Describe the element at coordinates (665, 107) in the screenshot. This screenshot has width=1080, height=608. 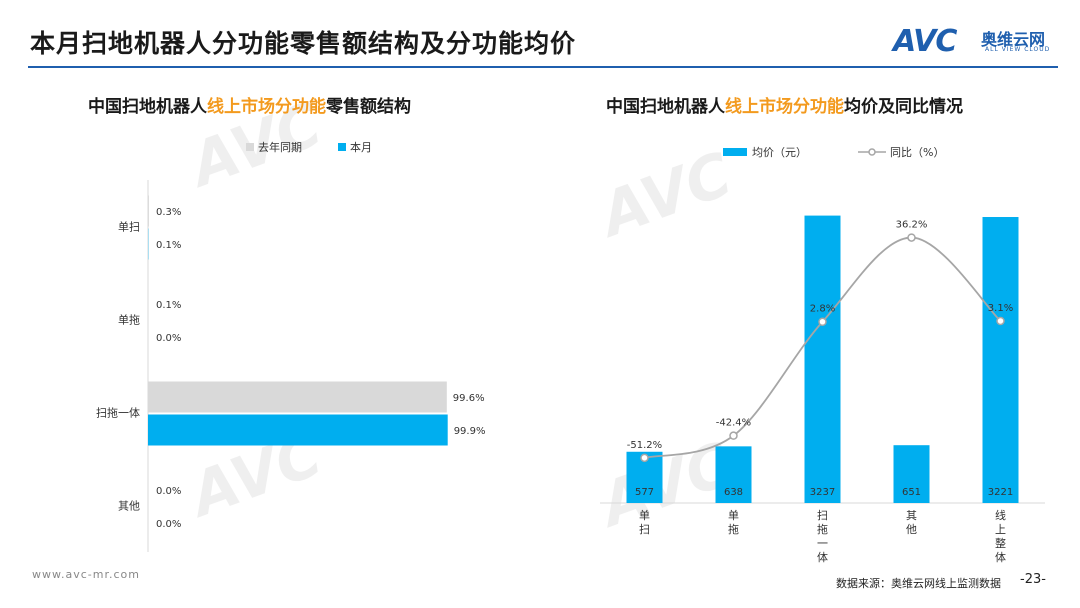
I see `right-title-prefix: 中国扫地机器人` at that location.